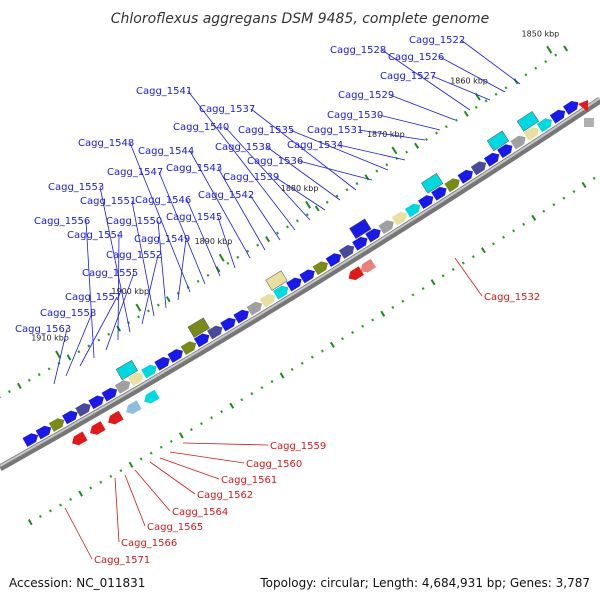 This screenshot has height=600, width=600. What do you see at coordinates (266, 130) in the screenshot?
I see `gene-label-cagg_1535: Cagg_1535` at bounding box center [266, 130].